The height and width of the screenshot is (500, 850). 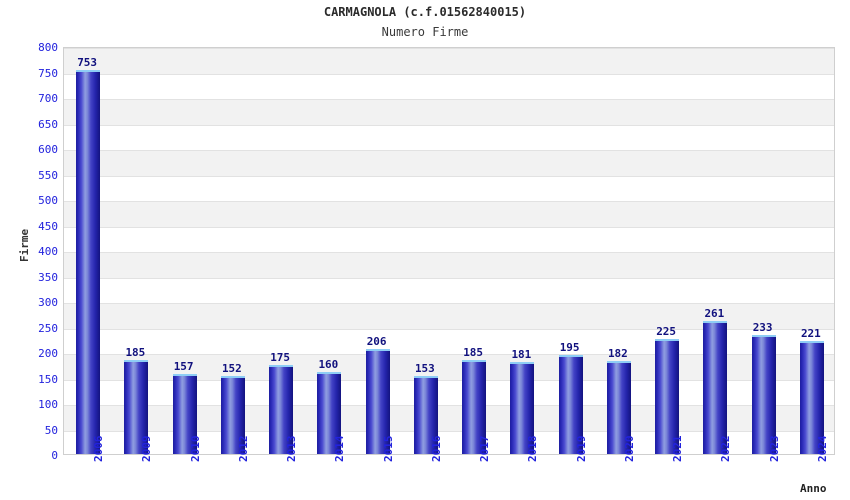 I want to click on x-tick-label: 2023, so click(x=774, y=449).